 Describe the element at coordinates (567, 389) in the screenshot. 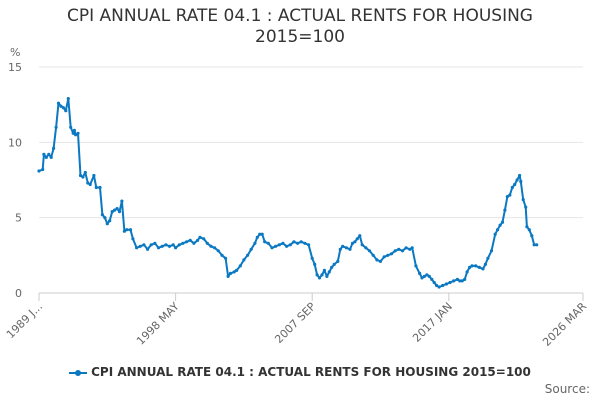

I see `source-label: Source:` at that location.